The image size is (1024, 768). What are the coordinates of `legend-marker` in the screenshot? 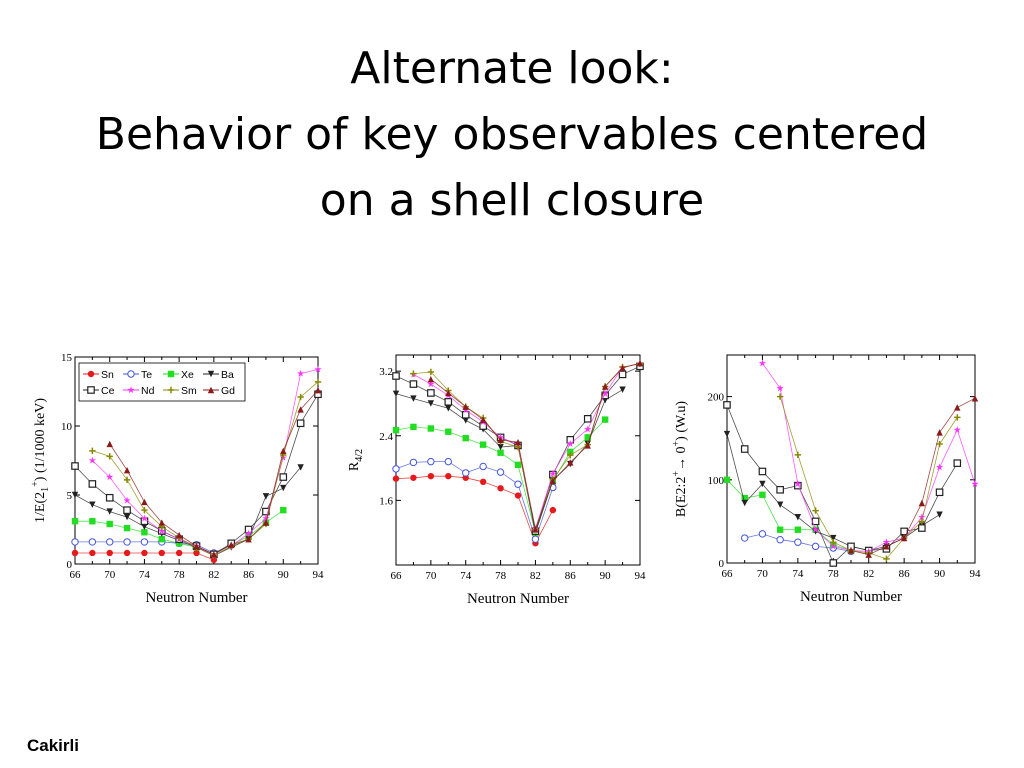 It's located at (91, 390).